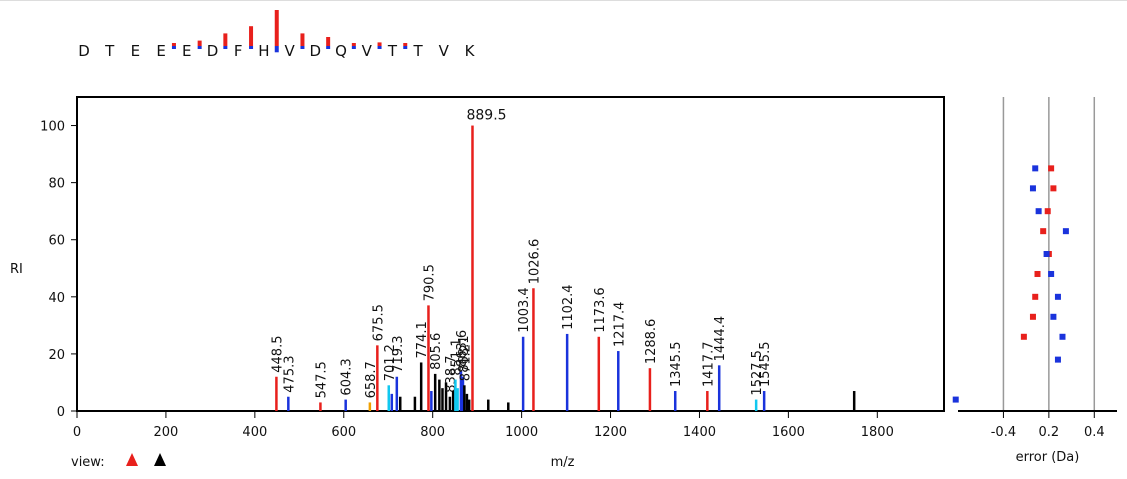 The height and width of the screenshot is (479, 1127). Describe the element at coordinates (699, 432) in the screenshot. I see `x-tick-label: 1400` at that location.